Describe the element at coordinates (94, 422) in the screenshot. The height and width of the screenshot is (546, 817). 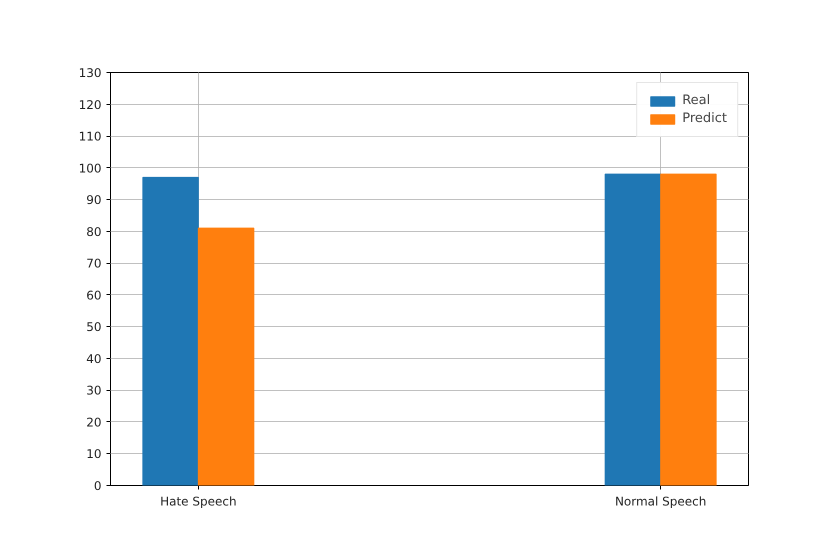
I see `y-tick-label: 20` at that location.